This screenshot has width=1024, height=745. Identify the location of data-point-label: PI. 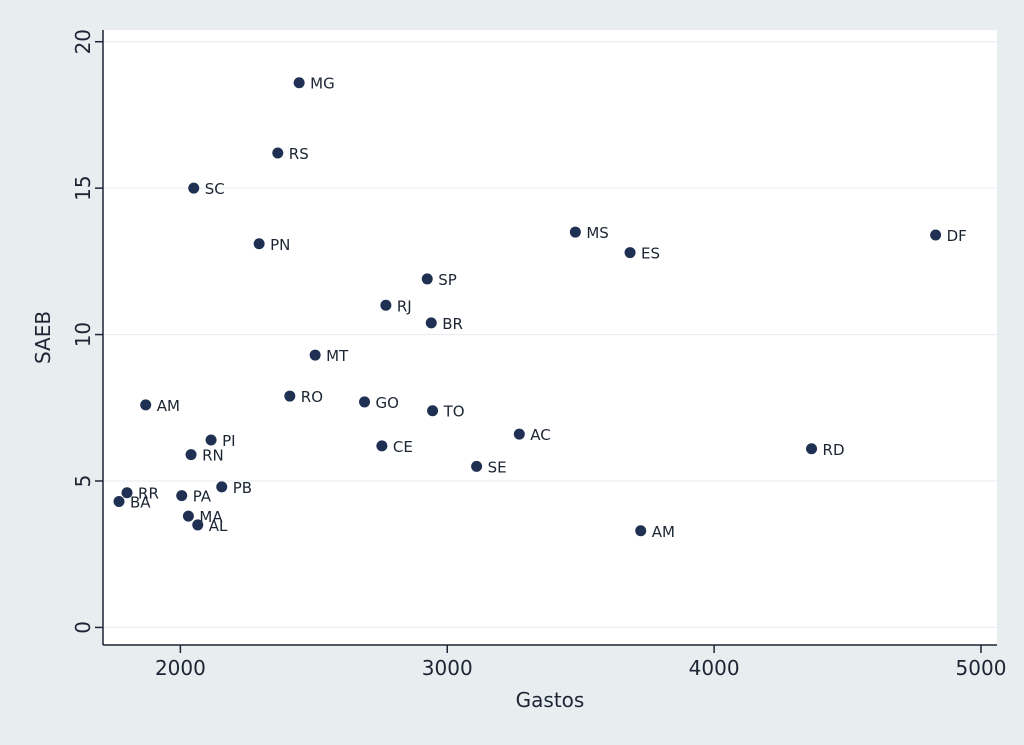
(228, 441).